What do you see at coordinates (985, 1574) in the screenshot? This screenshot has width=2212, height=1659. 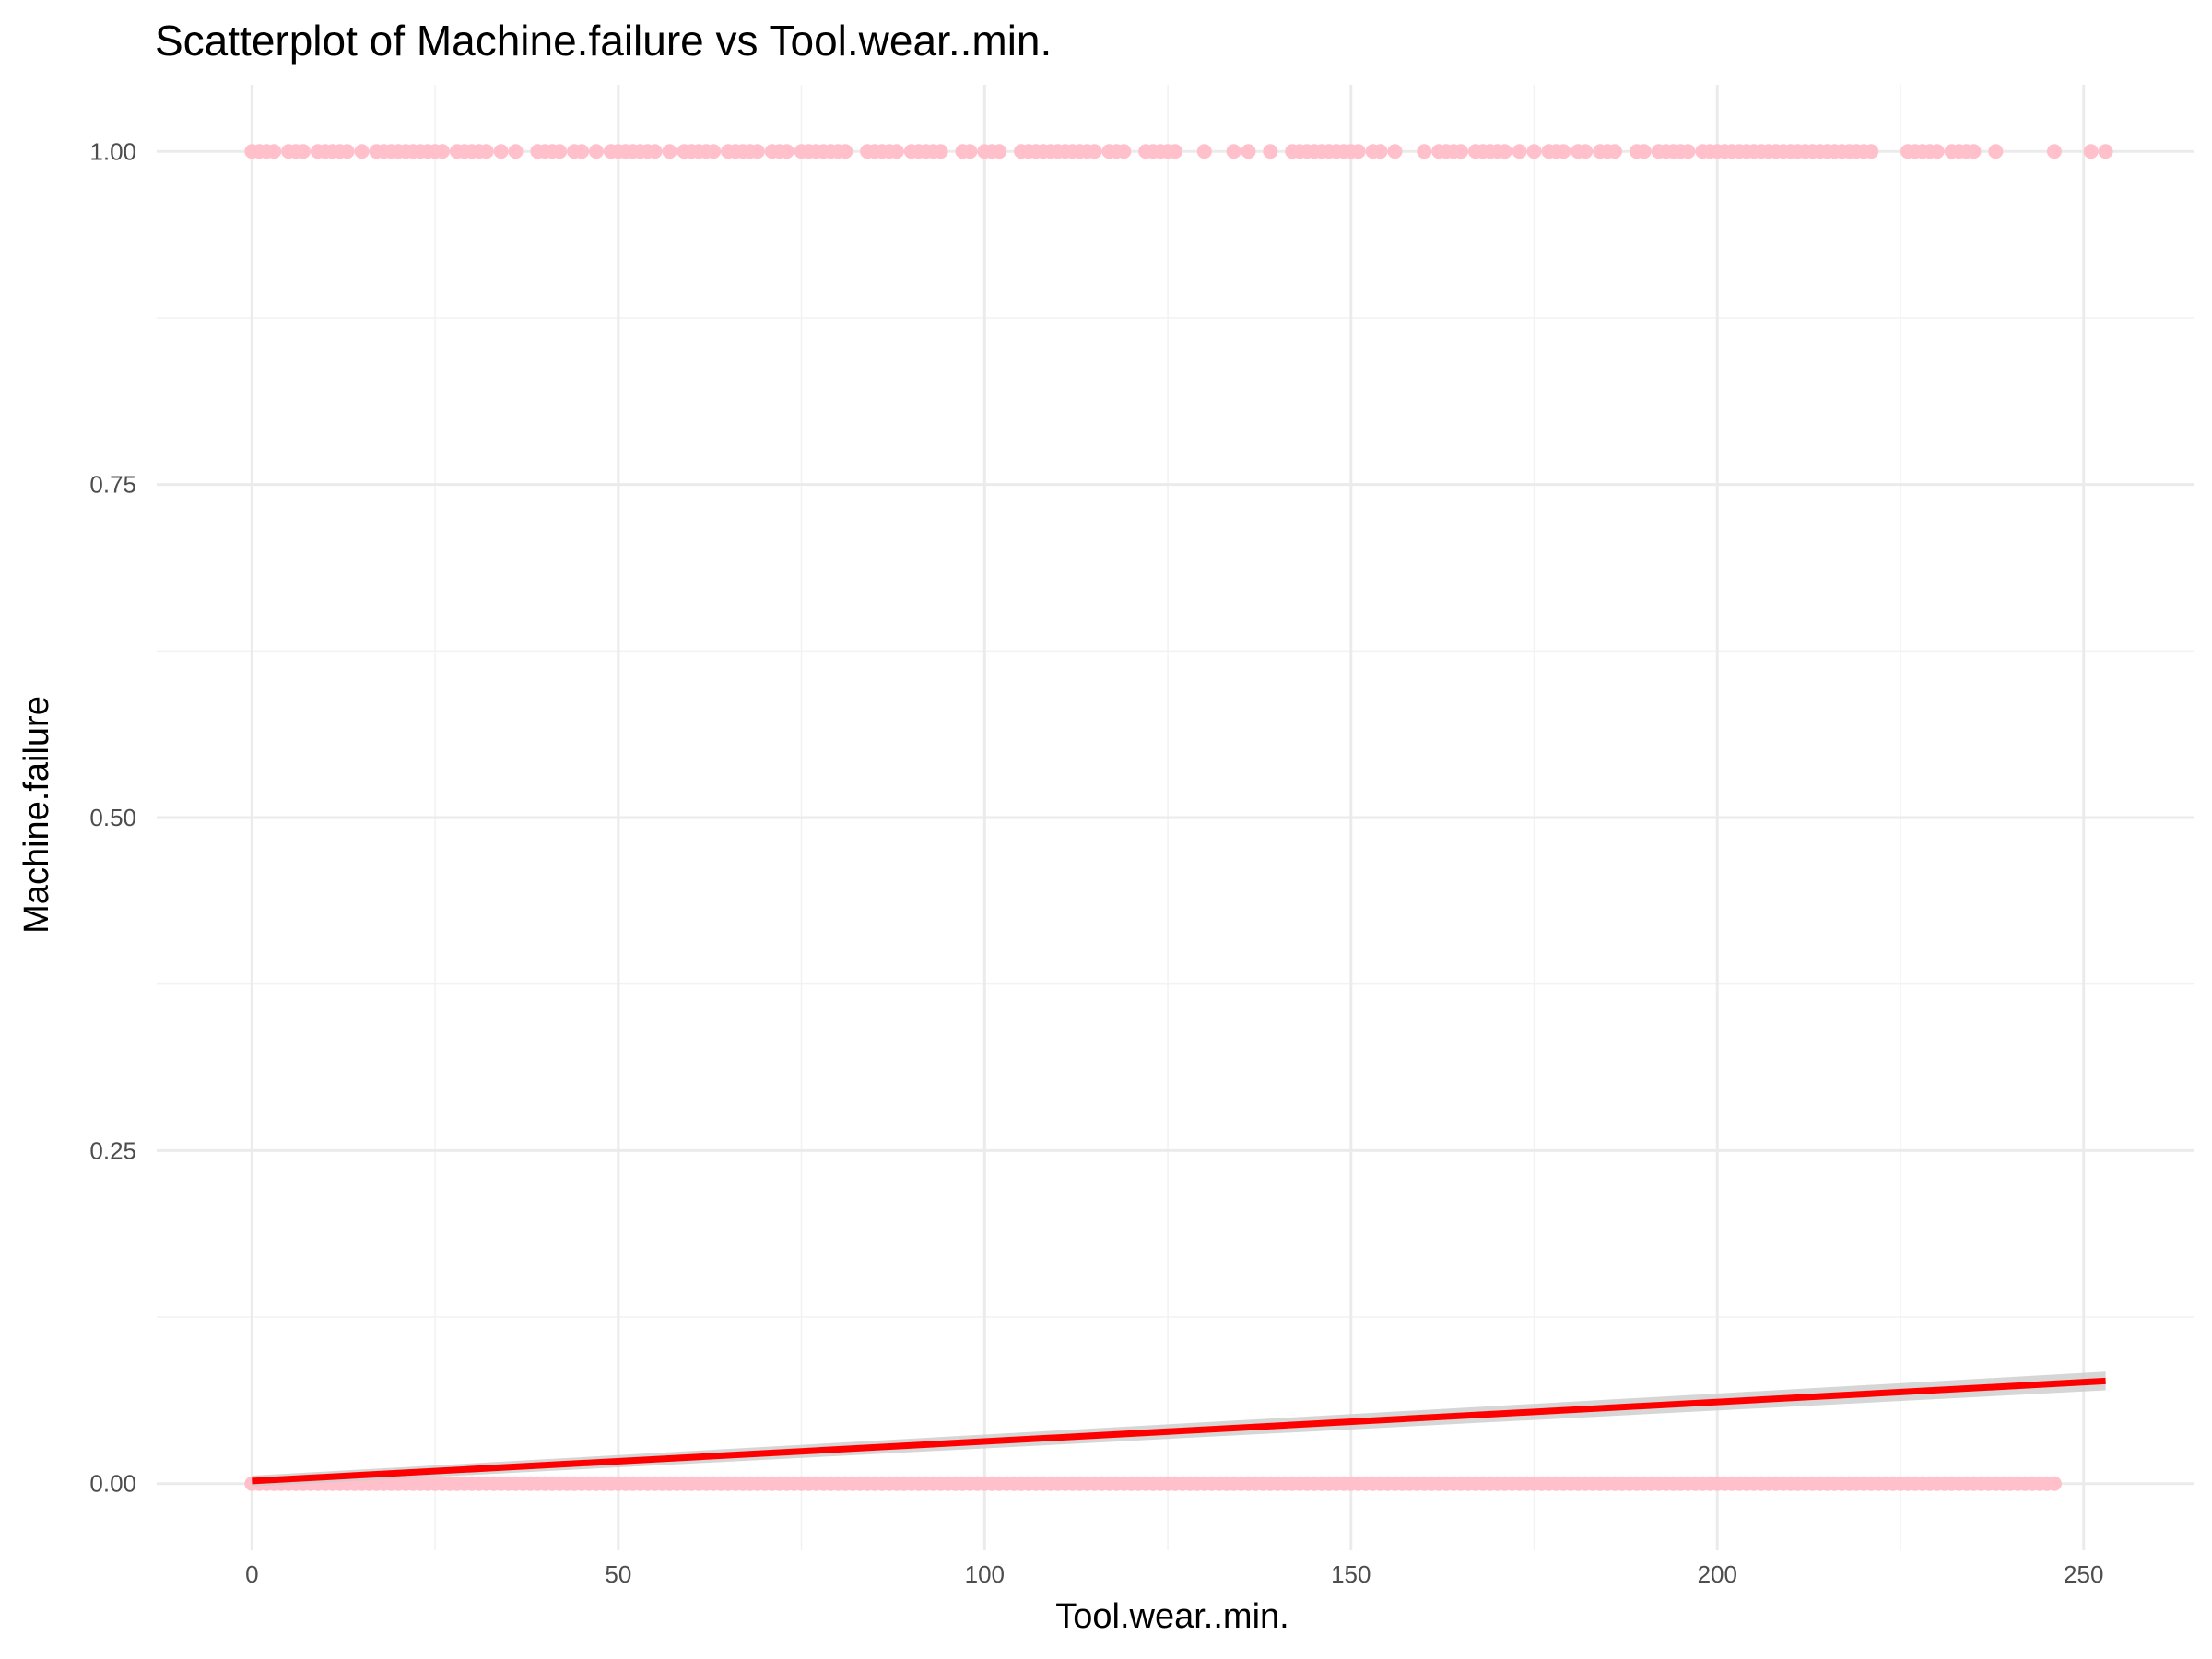 I see `x-tick-label: 100` at bounding box center [985, 1574].